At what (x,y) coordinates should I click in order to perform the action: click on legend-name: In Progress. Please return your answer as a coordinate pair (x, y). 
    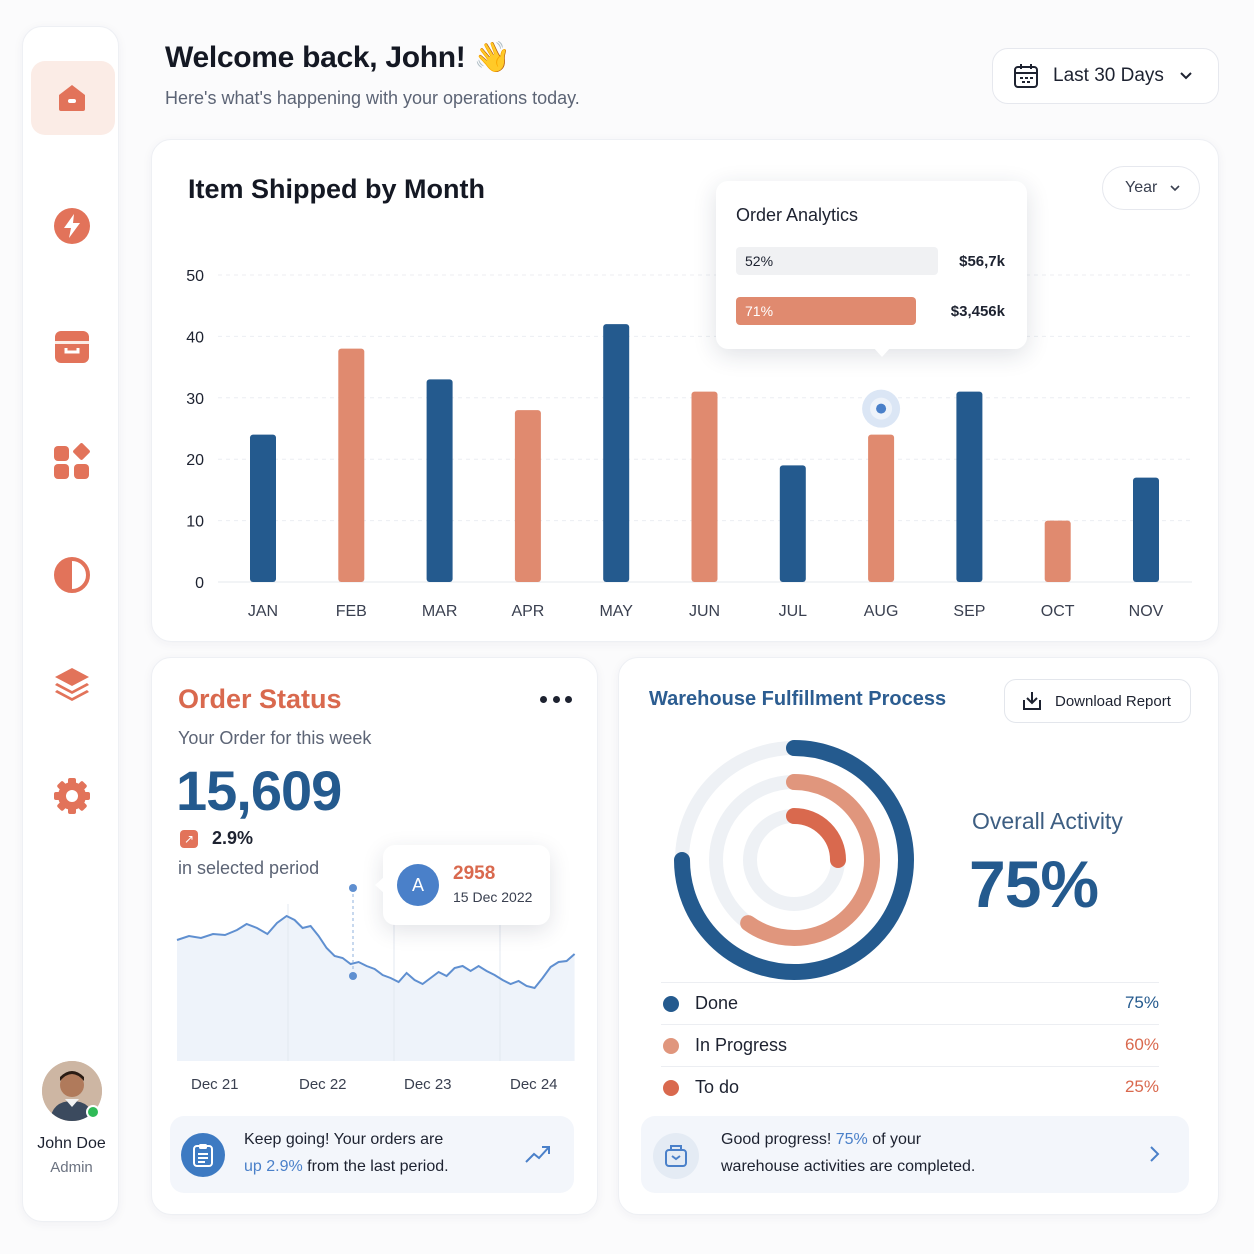
    Looking at the image, I should click on (741, 1045).